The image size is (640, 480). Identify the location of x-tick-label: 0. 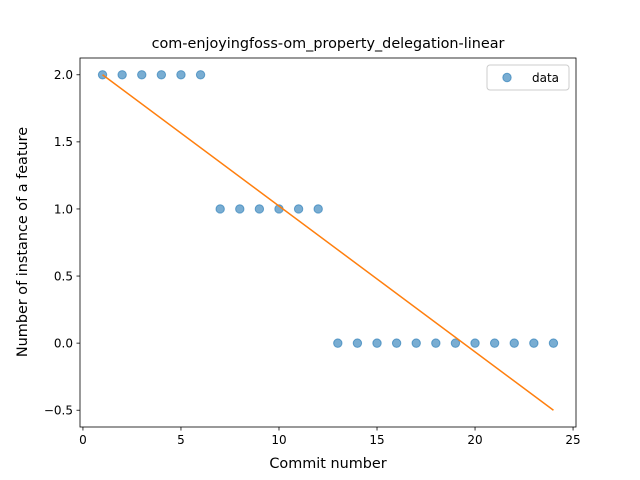
(83, 440).